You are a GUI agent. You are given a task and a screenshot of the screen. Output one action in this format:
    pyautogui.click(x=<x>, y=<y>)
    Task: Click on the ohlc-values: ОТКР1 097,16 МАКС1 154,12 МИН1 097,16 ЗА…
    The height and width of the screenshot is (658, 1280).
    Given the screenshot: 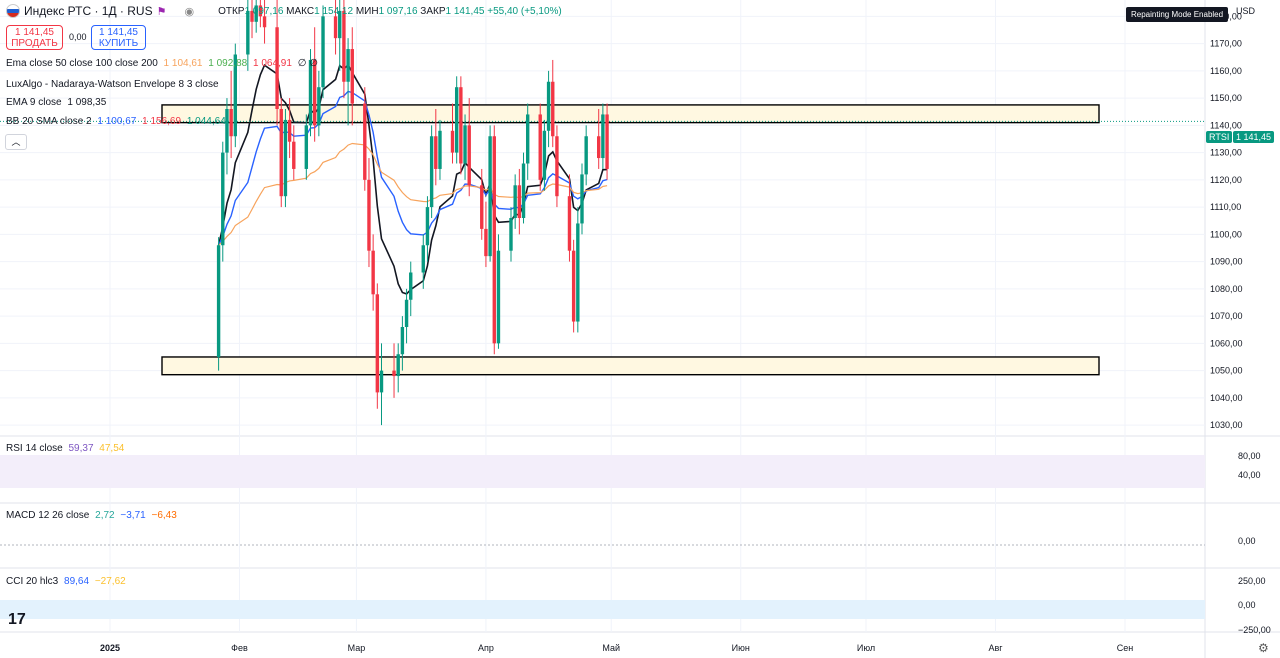 What is the action you would take?
    pyautogui.click(x=390, y=11)
    